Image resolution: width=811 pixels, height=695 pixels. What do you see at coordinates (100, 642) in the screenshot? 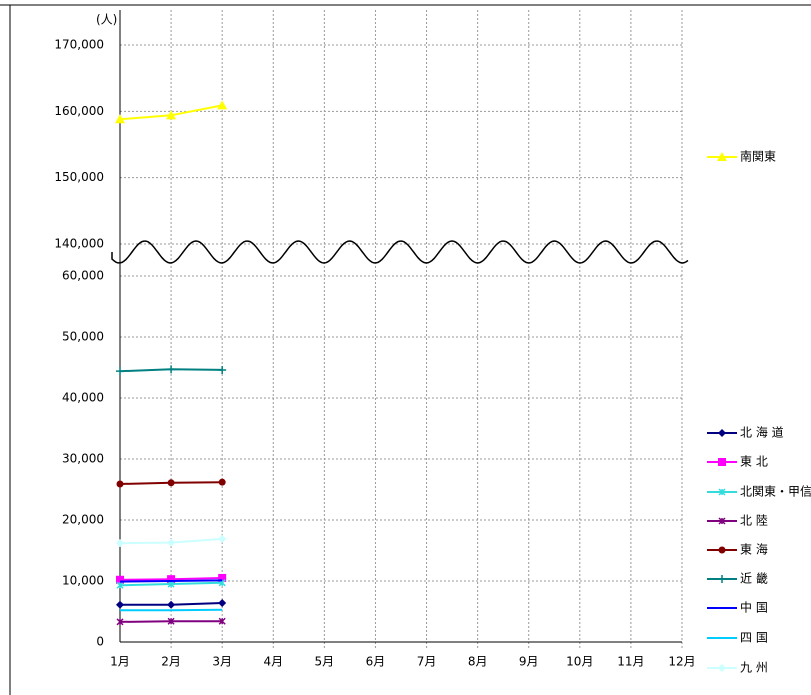
I see `y-tick-label: 0` at bounding box center [100, 642].